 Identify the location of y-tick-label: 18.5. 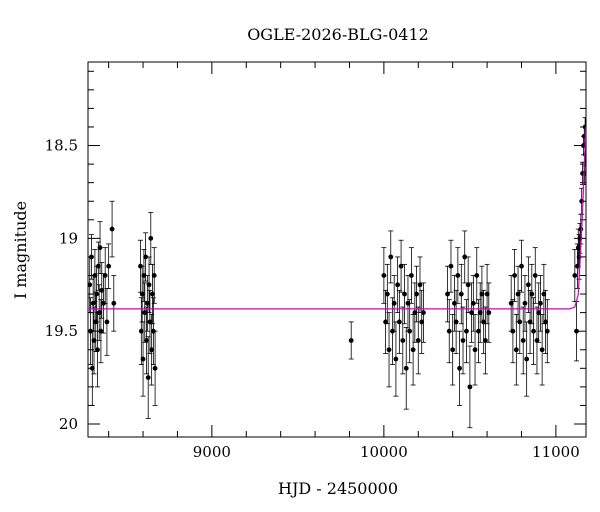
(61, 146).